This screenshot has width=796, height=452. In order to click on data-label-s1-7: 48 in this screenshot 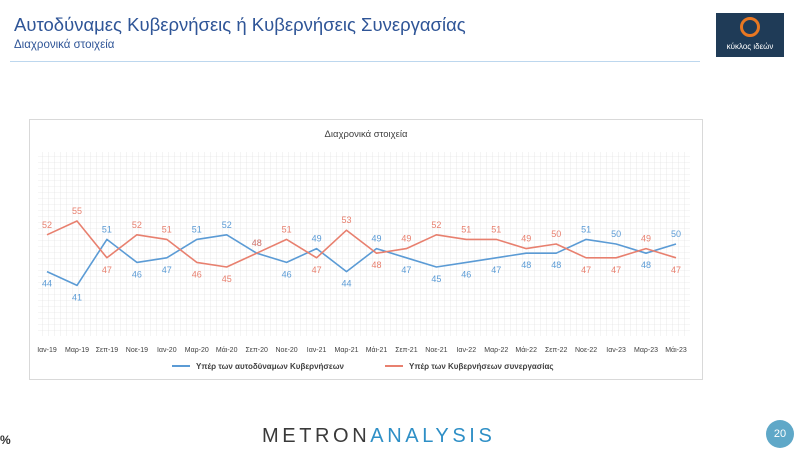, I will do `click(257, 243)`.